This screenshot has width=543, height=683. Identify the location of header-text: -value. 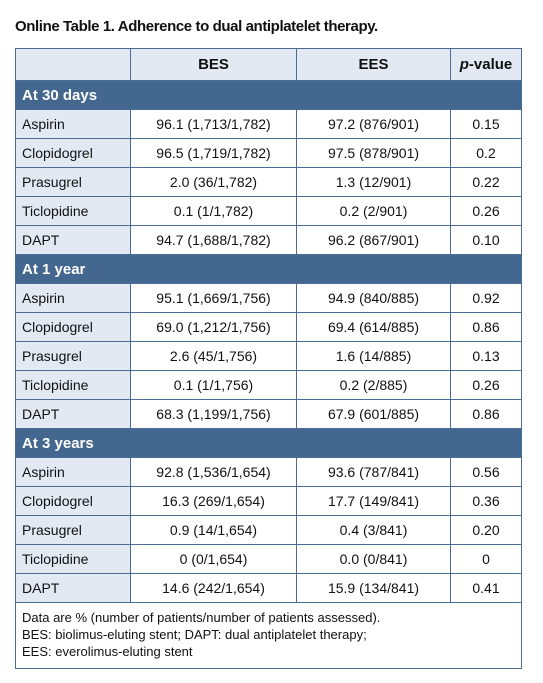
(490, 64).